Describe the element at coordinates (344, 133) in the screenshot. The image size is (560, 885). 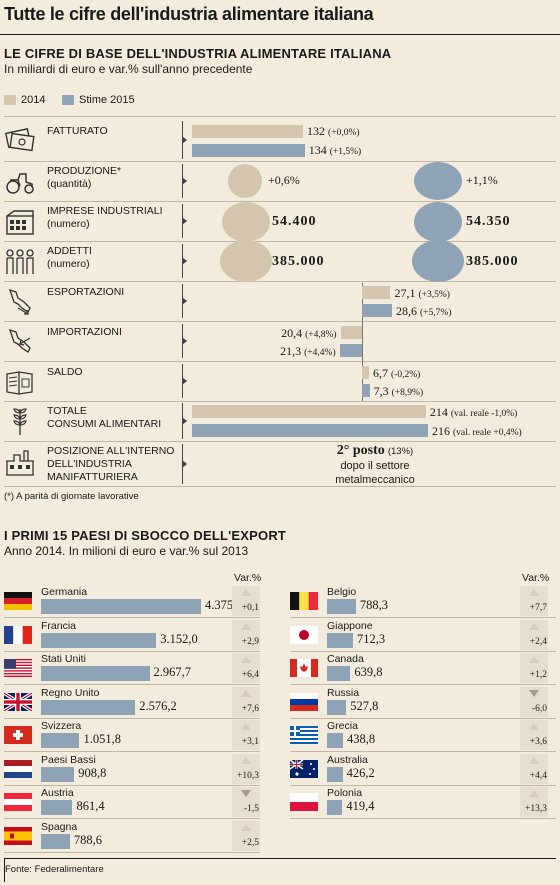
I see `value-var: (+0,0%)` at that location.